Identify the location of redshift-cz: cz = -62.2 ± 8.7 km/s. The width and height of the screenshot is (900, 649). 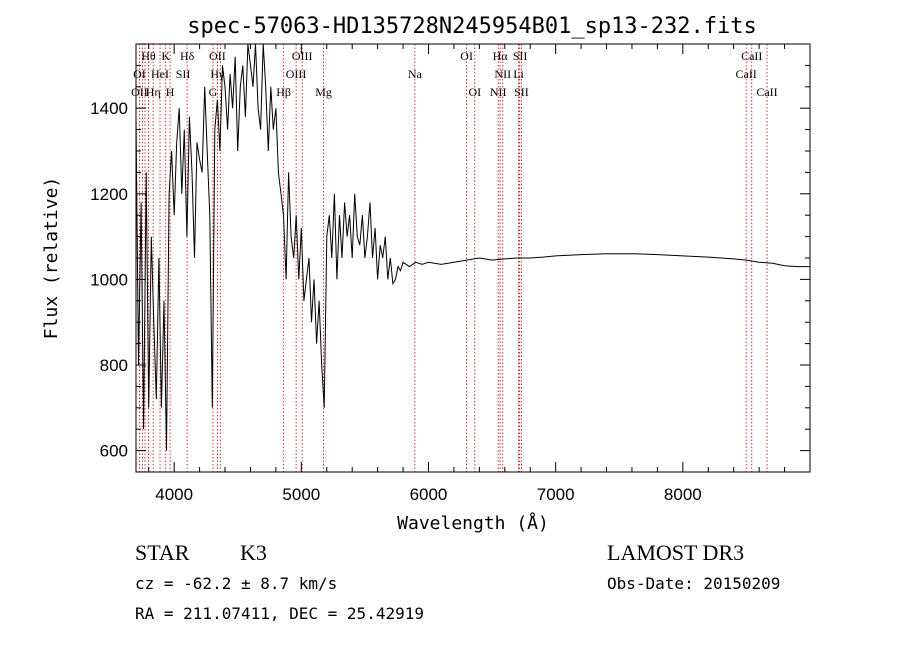
(236, 583).